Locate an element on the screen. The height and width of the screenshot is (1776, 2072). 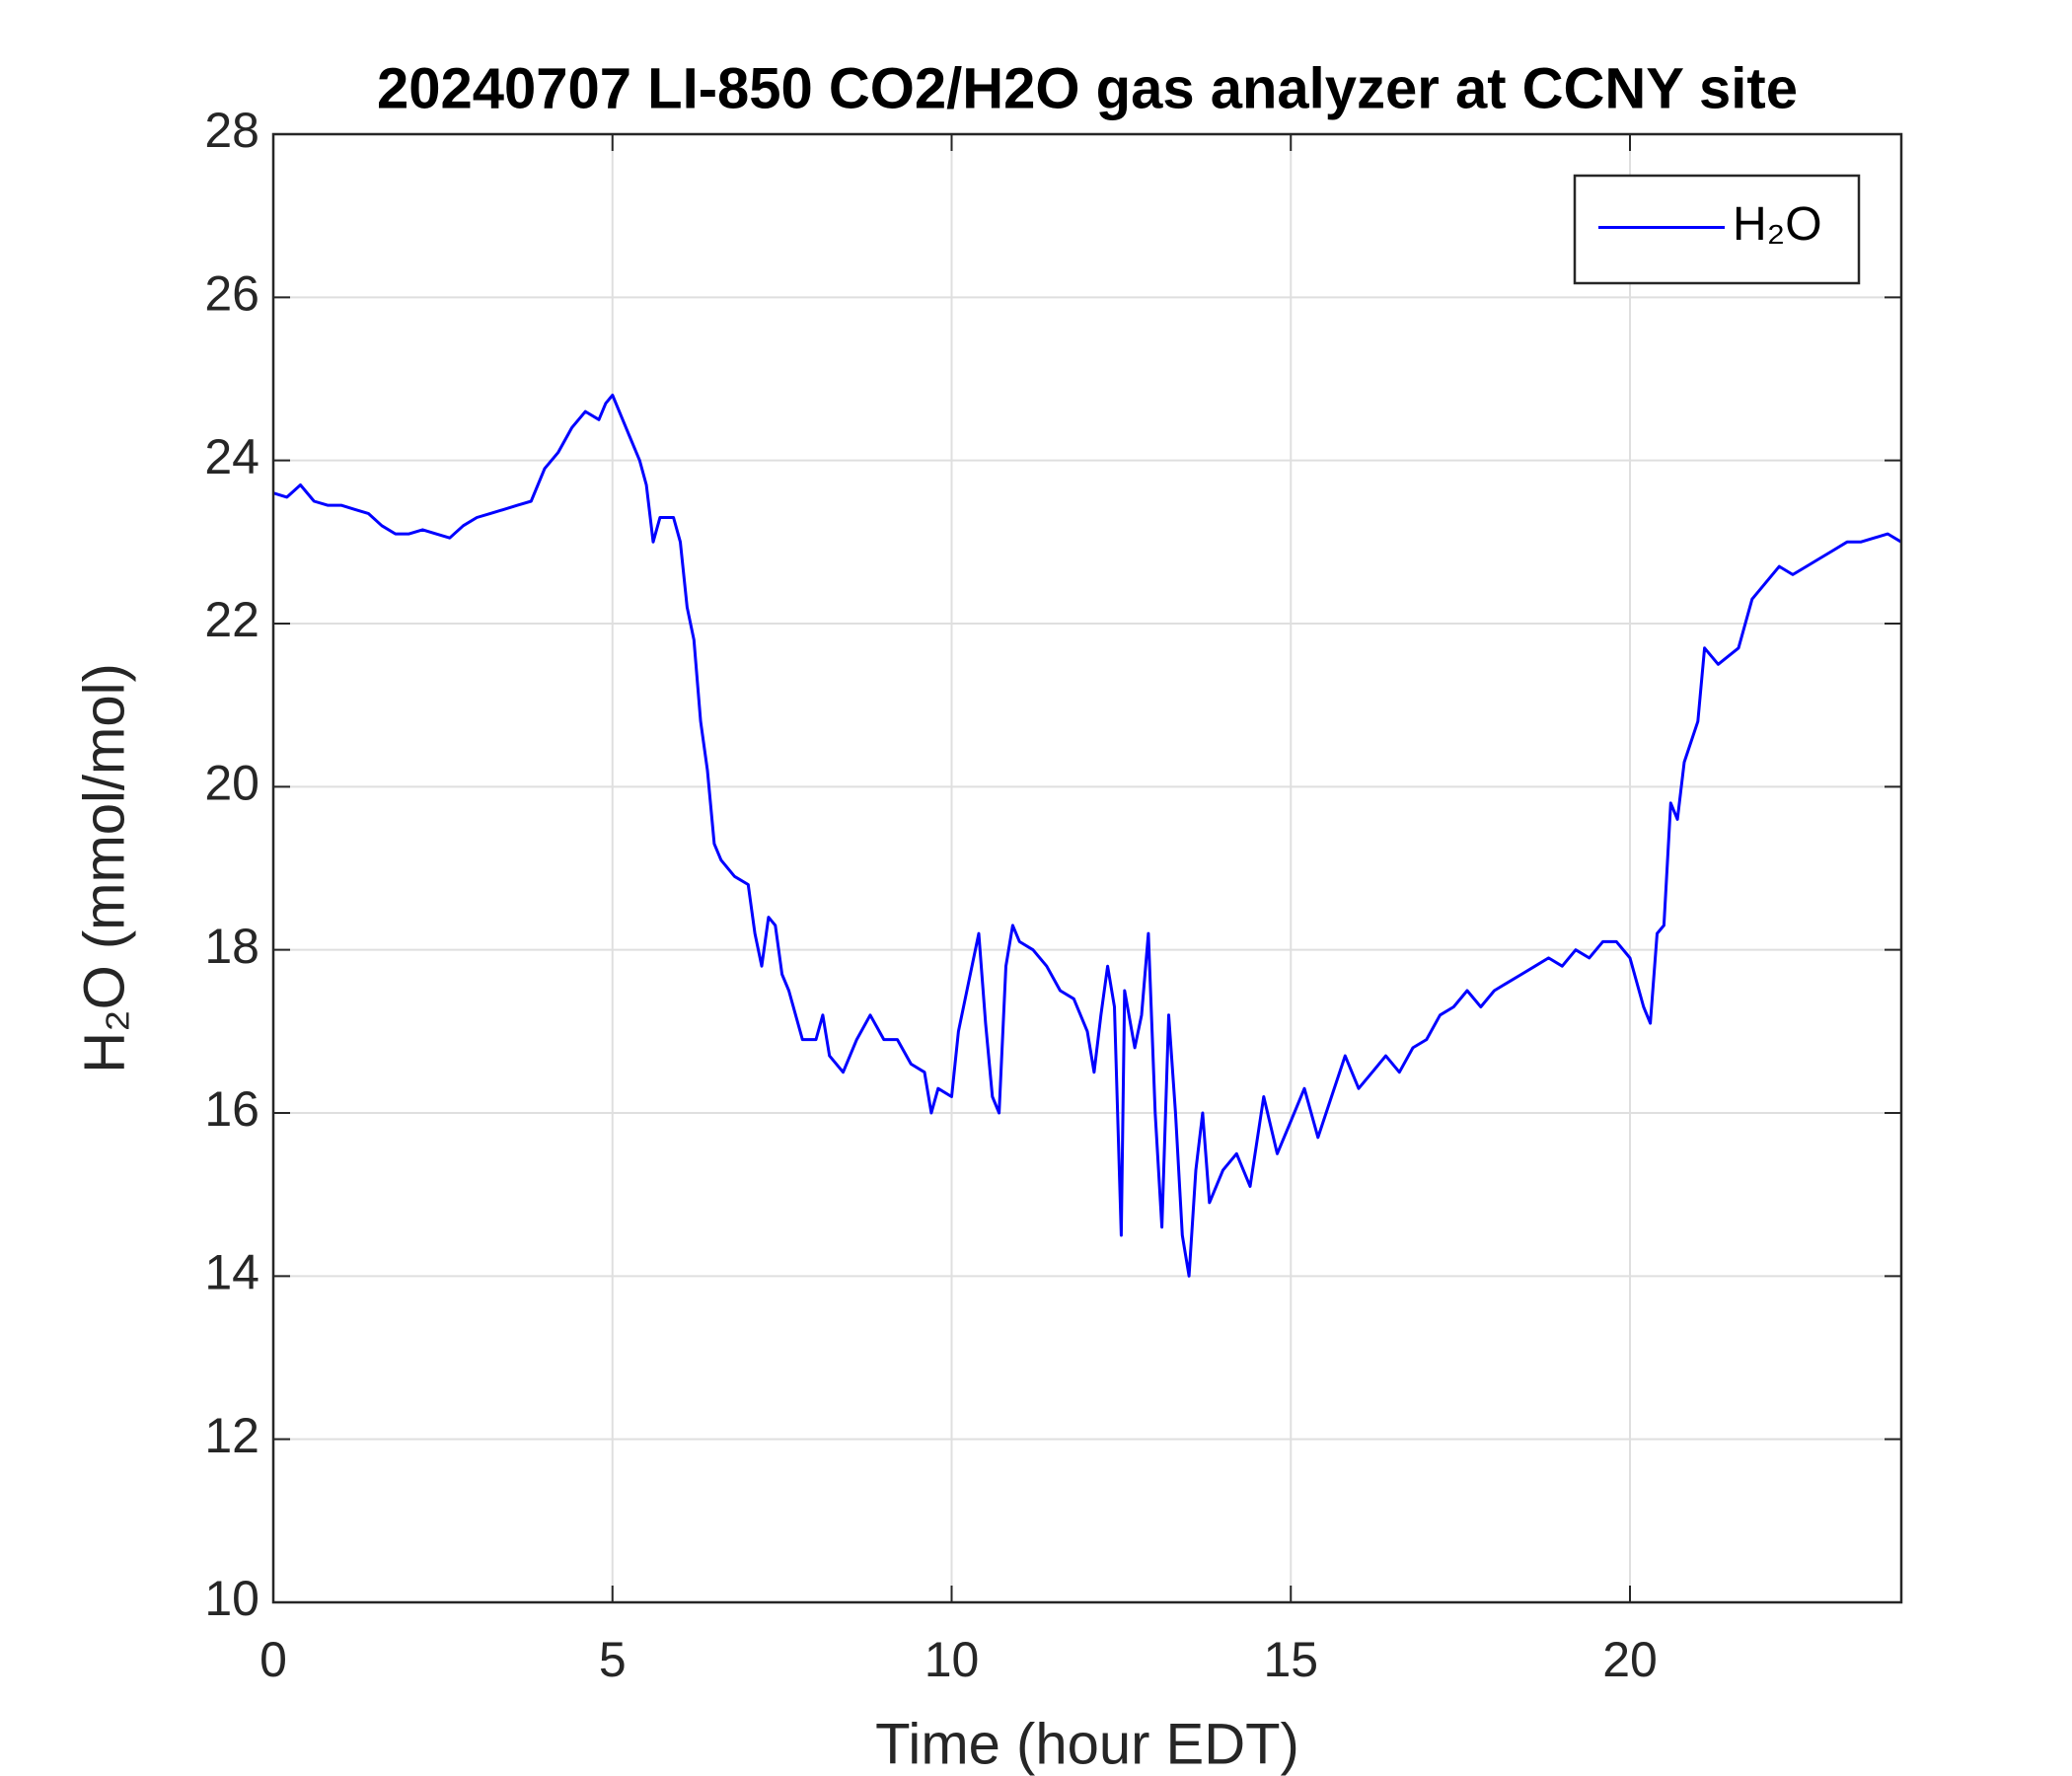
y-axis-label: H₂O (mmol/mol) is located at coordinates (104, 868).